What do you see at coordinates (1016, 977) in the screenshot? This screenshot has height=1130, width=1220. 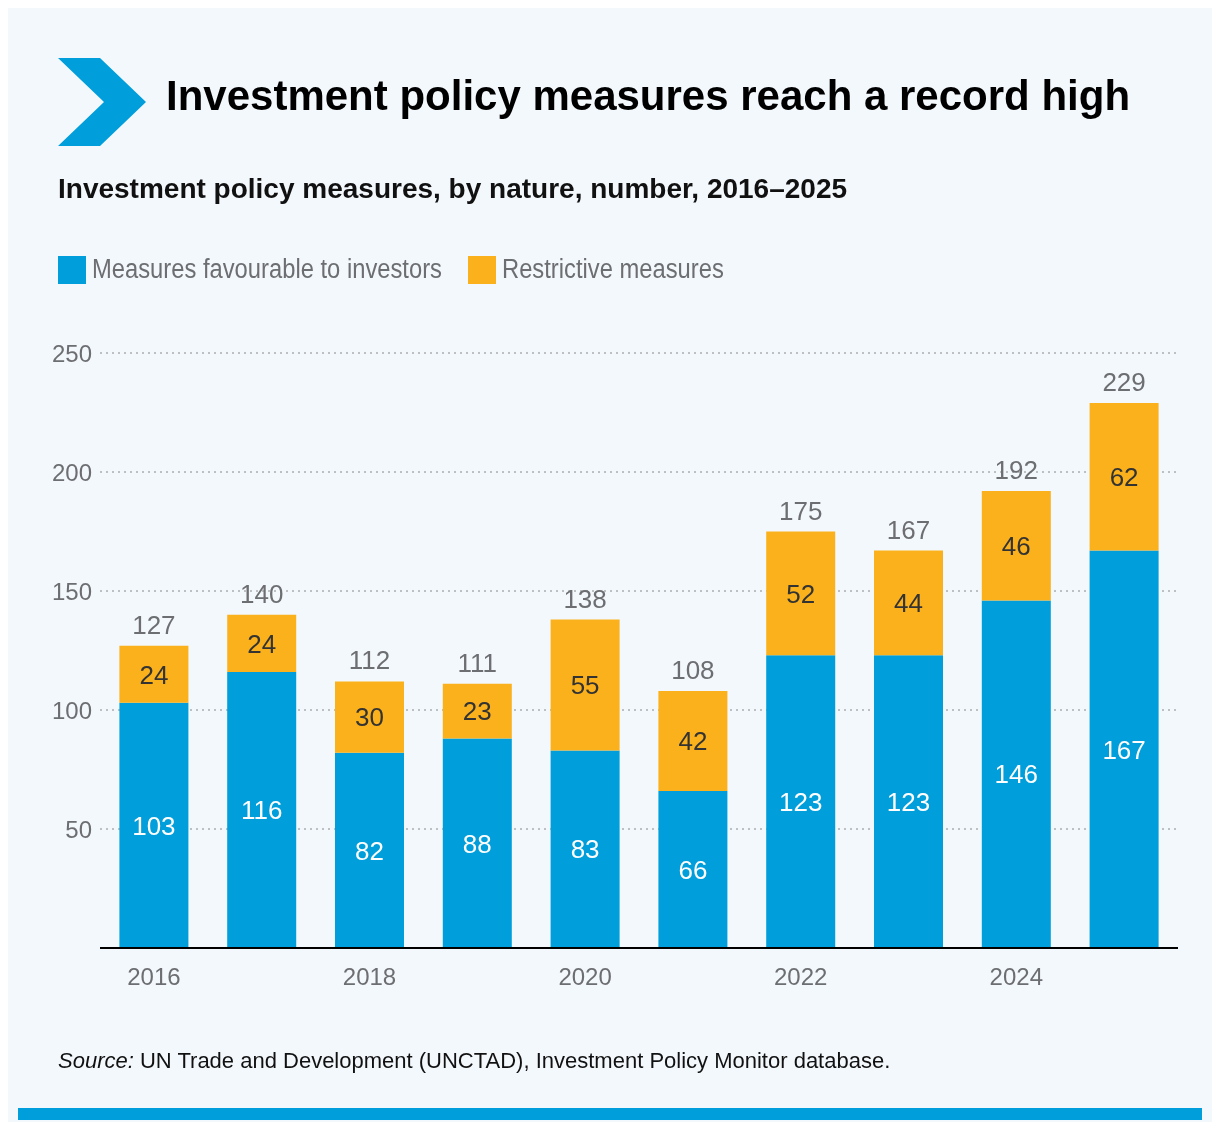 I see `x-tick-label: 2024` at bounding box center [1016, 977].